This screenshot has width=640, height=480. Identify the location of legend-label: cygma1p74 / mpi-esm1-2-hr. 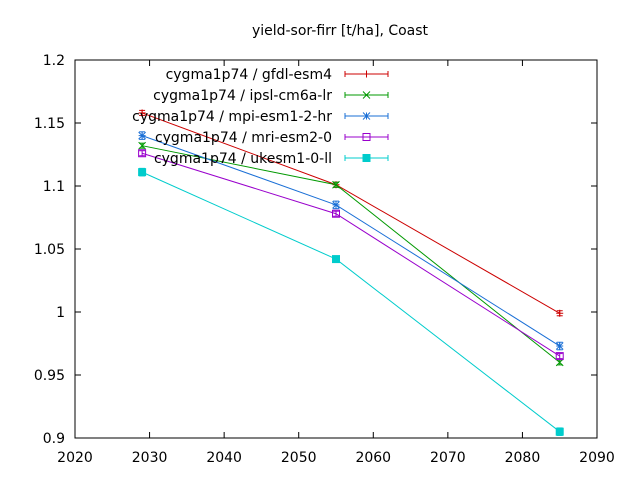
(232, 117).